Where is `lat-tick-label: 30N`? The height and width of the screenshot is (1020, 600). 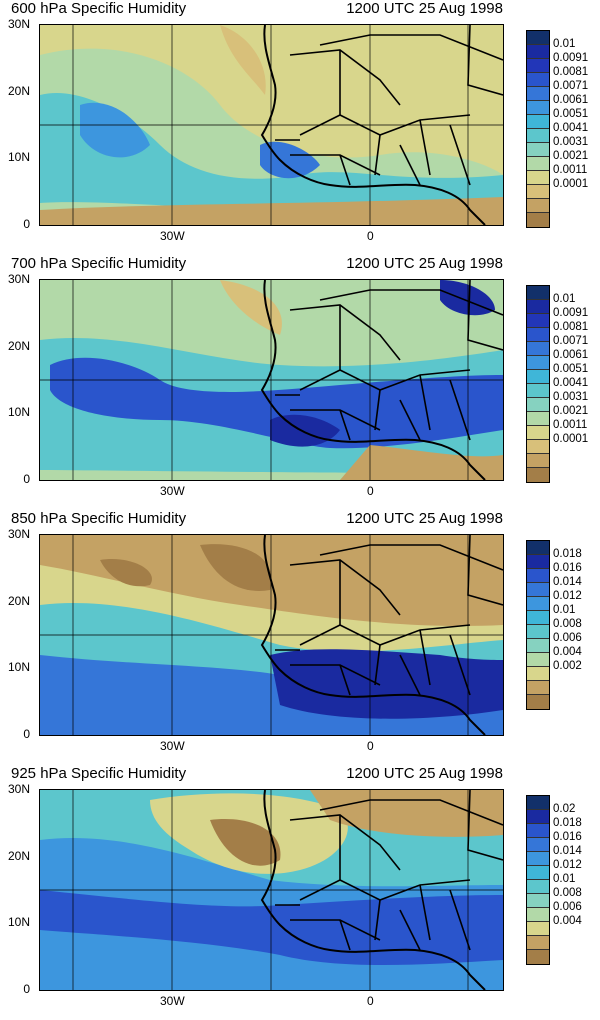 lat-tick-label: 30N is located at coordinates (18, 279).